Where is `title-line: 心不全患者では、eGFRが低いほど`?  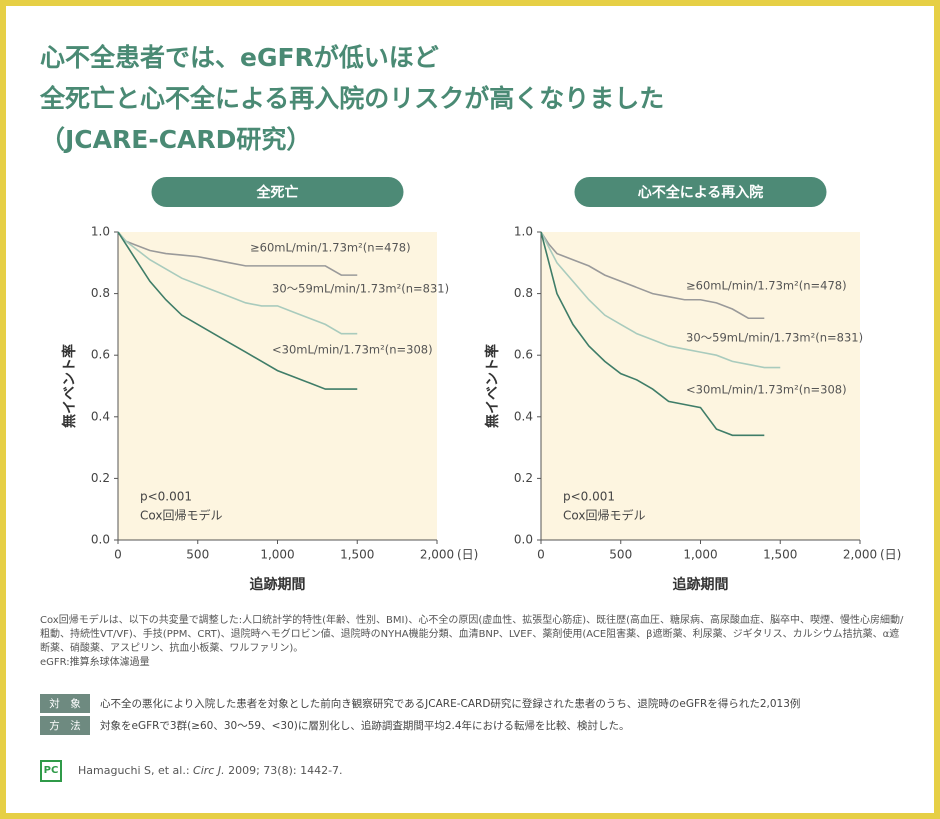
title-line: 心不全患者では、eGFRが低いほど is located at coordinates (239, 57).